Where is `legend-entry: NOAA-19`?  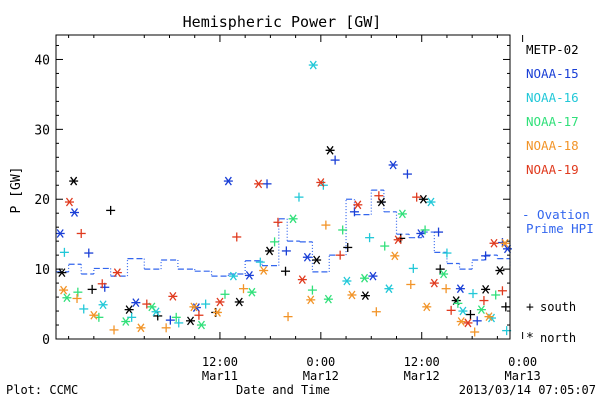 legend-entry: NOAA-19 is located at coordinates (552, 169).